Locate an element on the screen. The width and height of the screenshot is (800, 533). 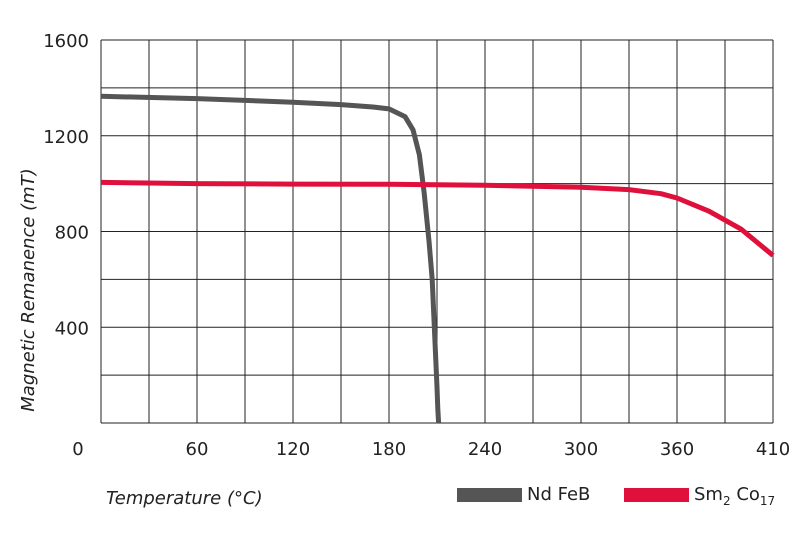
x-tick-label: 180 is located at coordinates (389, 449).